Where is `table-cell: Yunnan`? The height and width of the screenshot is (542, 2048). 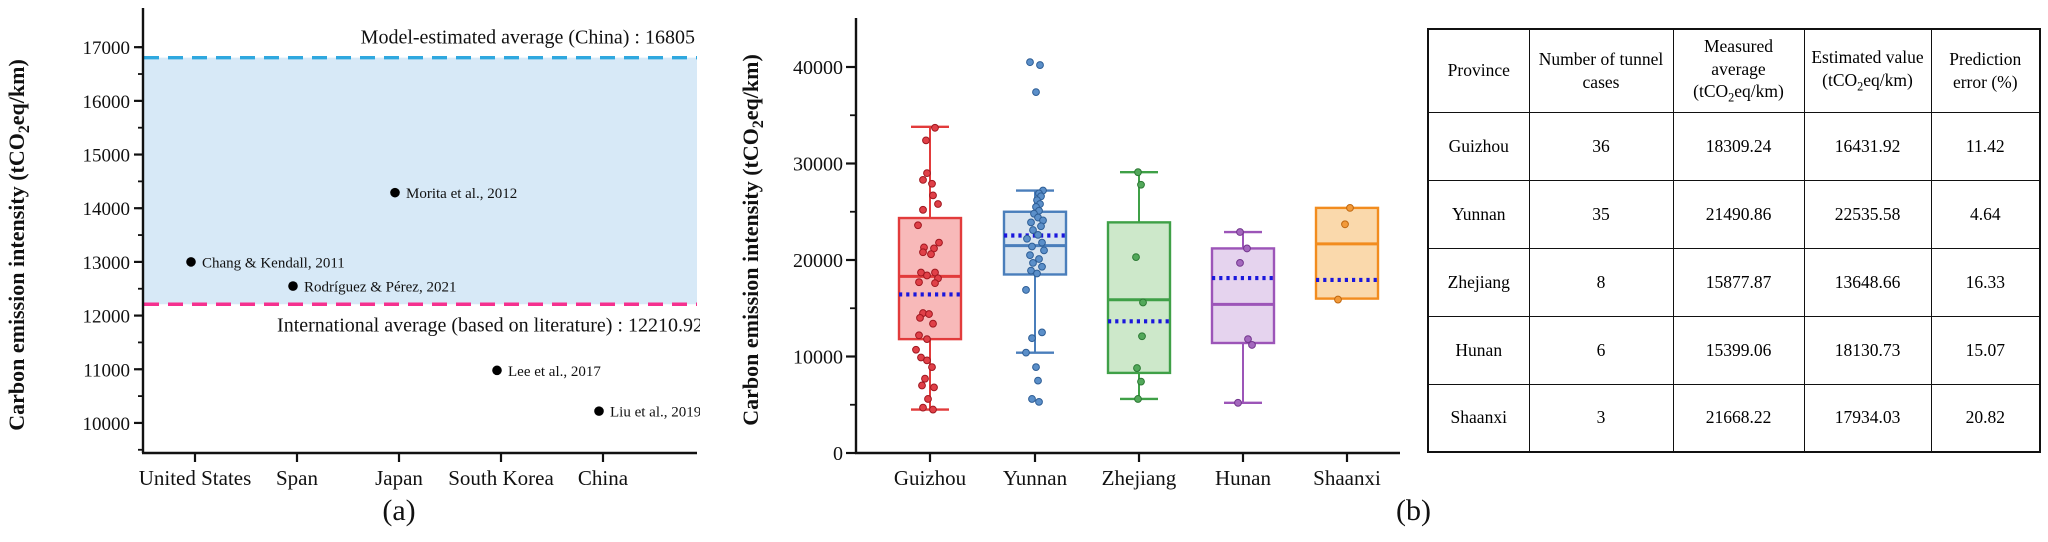
table-cell: Yunnan is located at coordinates (1478, 214).